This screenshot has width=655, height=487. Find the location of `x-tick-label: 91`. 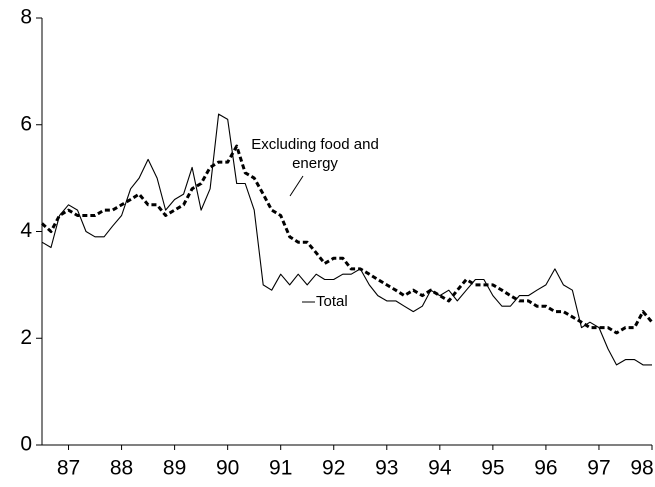

x-tick-label: 91 is located at coordinates (280, 468).